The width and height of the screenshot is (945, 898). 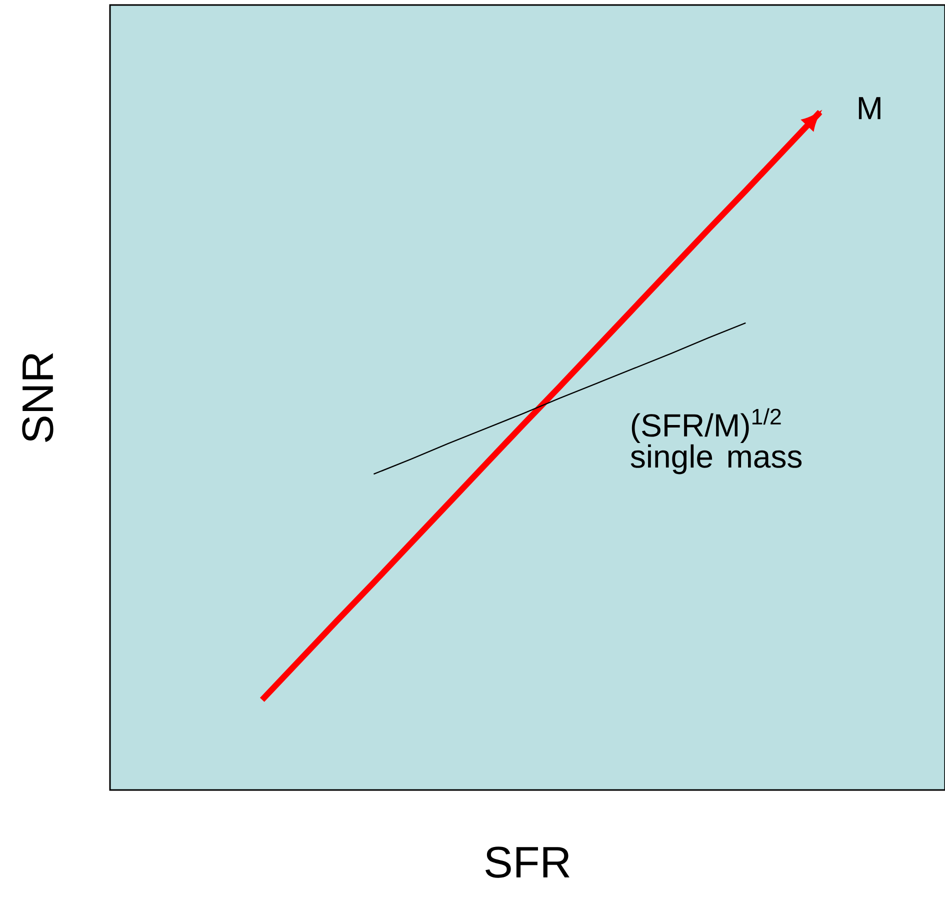 I want to click on y-axis-title: SNR, so click(x=38, y=397).